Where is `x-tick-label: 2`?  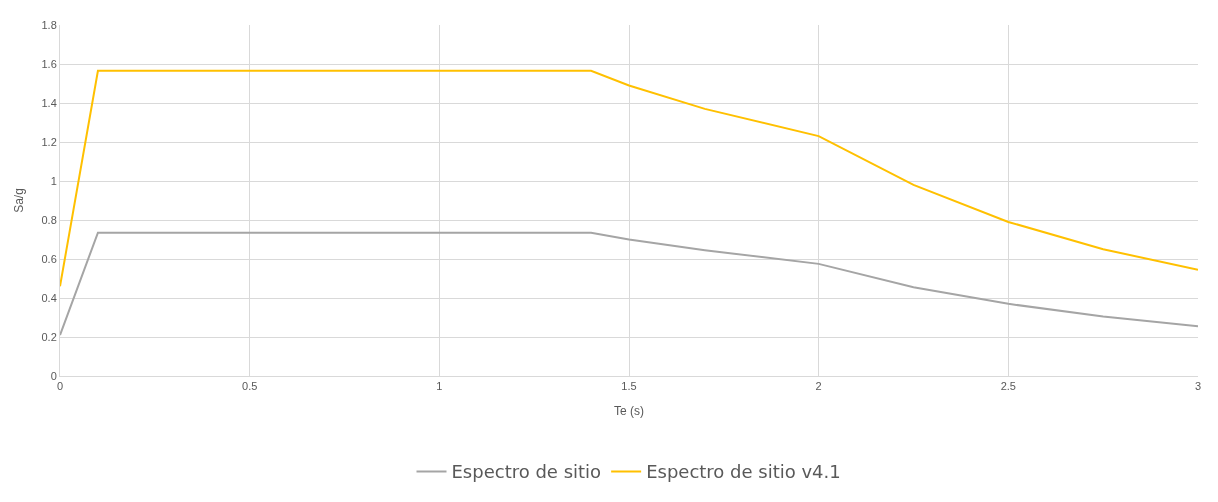 x-tick-label: 2 is located at coordinates (818, 386).